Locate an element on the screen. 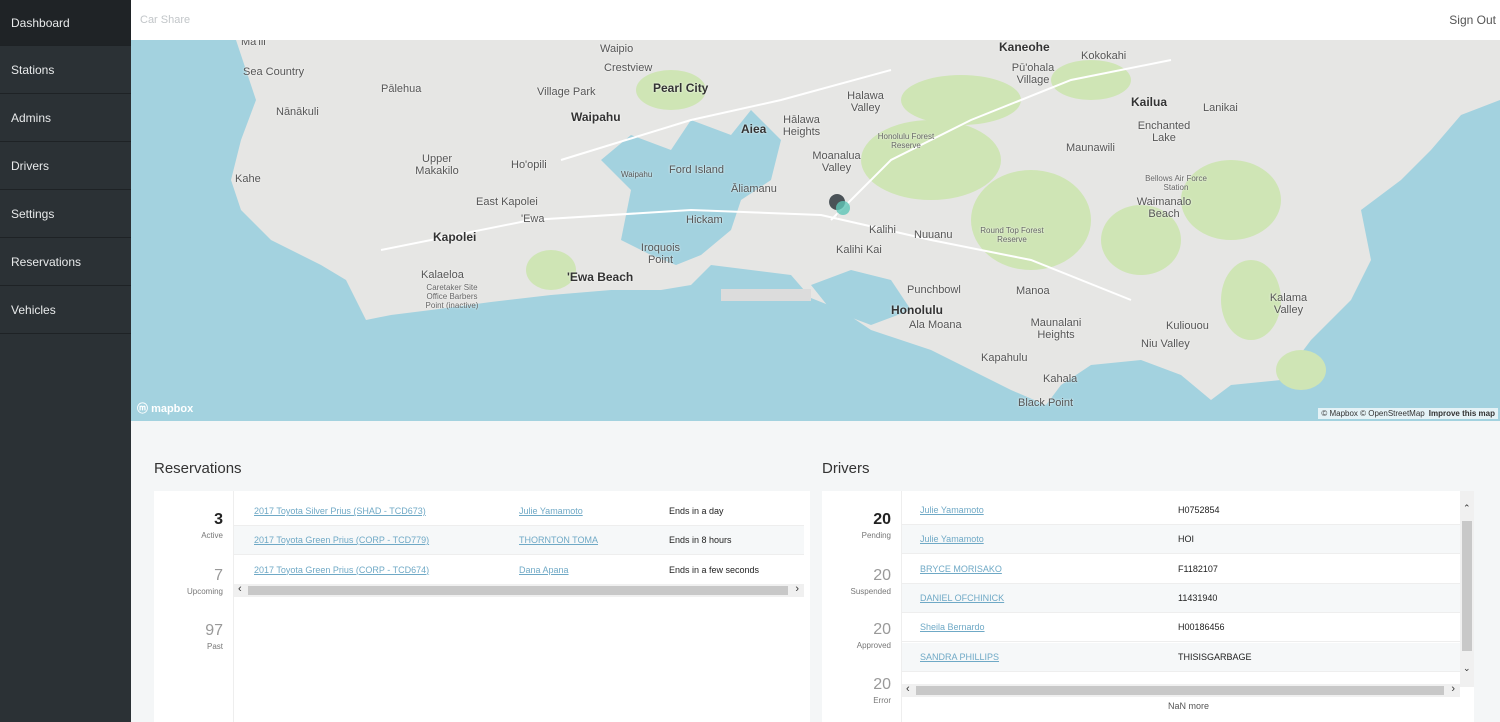 The width and height of the screenshot is (1500, 722). map-label: Kalaeloa is located at coordinates (442, 275).